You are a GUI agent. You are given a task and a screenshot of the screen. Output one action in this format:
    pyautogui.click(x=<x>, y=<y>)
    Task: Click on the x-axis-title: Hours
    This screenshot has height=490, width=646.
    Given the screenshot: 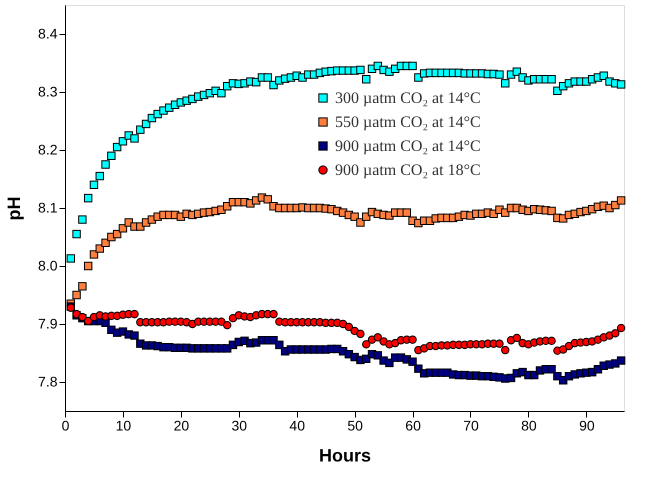 What is the action you would take?
    pyautogui.click(x=345, y=456)
    